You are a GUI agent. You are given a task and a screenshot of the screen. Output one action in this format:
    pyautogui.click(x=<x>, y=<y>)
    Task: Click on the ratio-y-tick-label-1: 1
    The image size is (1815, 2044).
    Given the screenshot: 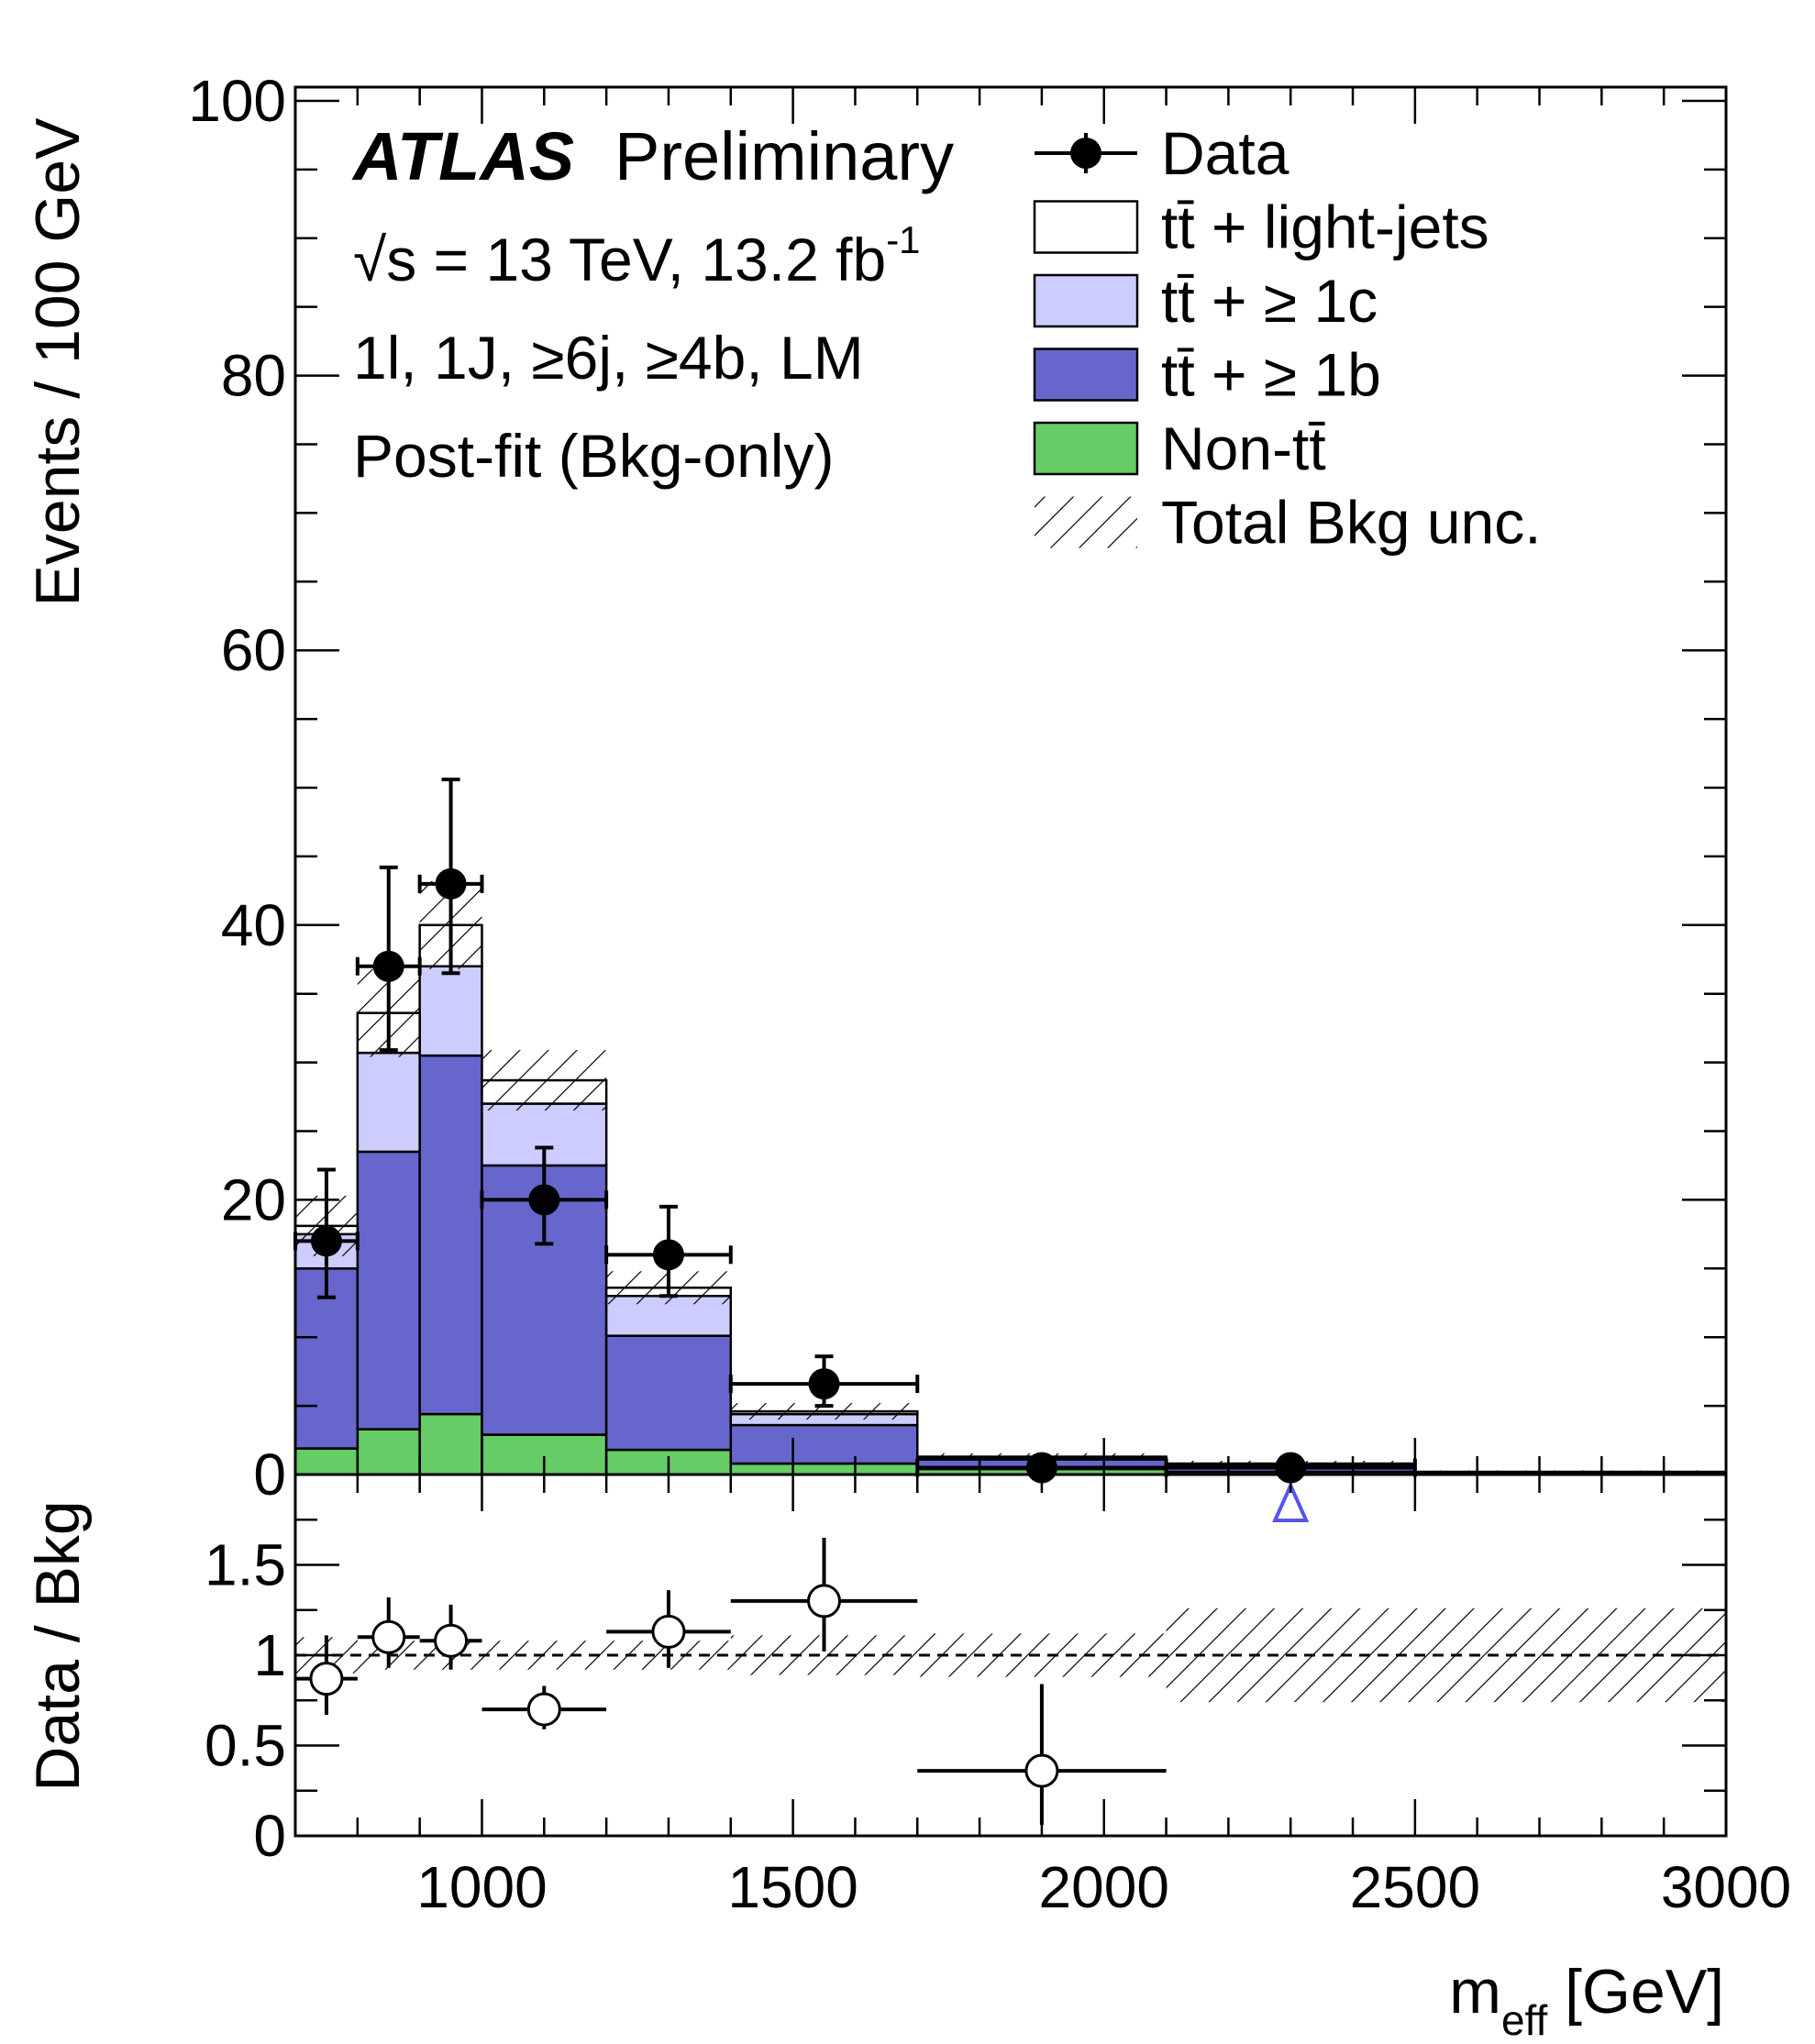 What is the action you would take?
    pyautogui.click(x=269, y=1655)
    